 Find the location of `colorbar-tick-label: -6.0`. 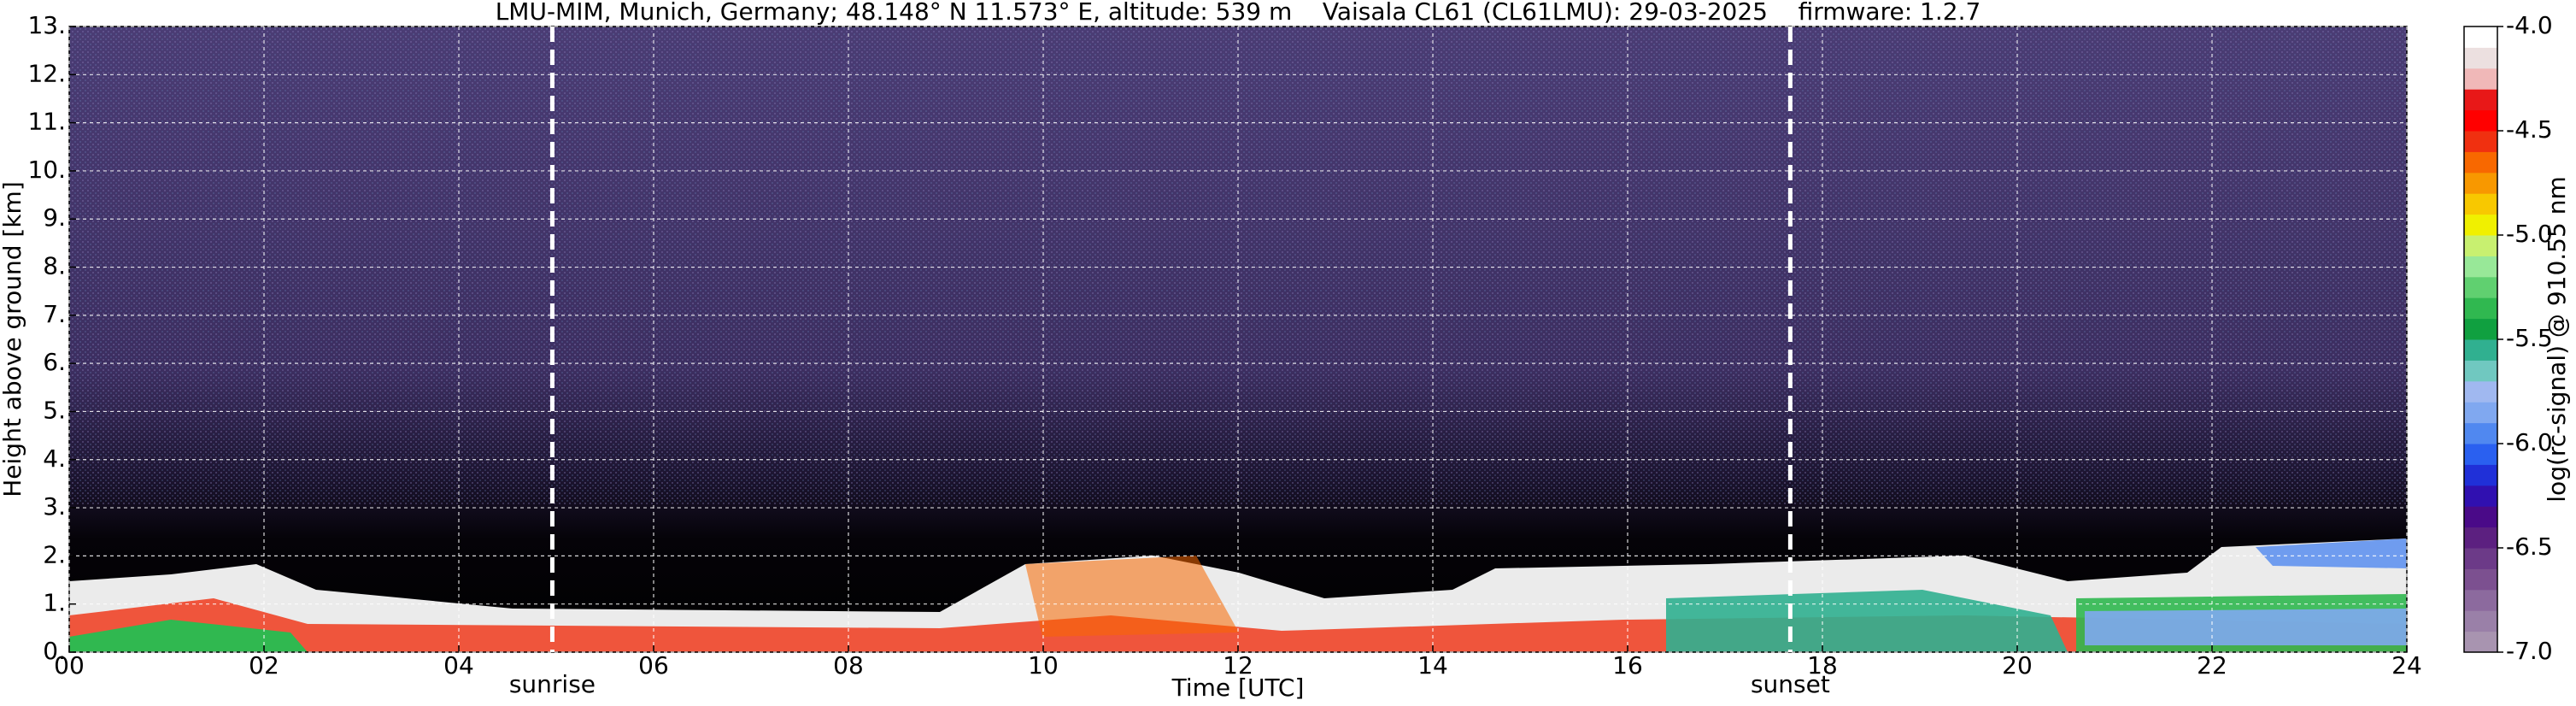

colorbar-tick-label: -6.0 is located at coordinates (2529, 442).